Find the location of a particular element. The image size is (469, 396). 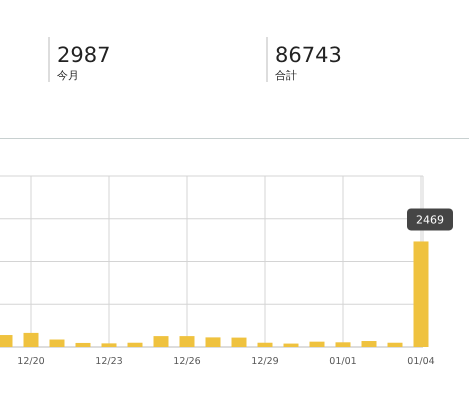

x-tick-label: 01/04 is located at coordinates (421, 361).